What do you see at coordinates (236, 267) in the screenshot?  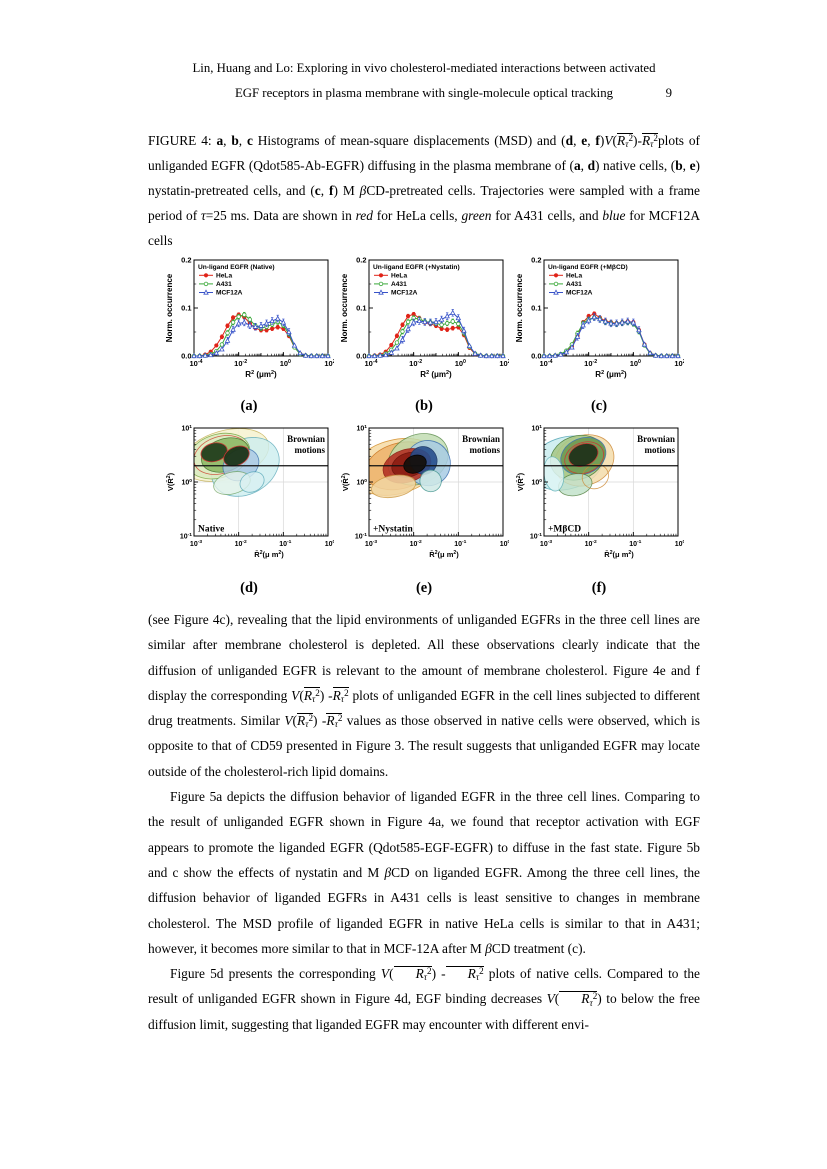 I see `legend-title: Un-ligand EGFR (Native)` at bounding box center [236, 267].